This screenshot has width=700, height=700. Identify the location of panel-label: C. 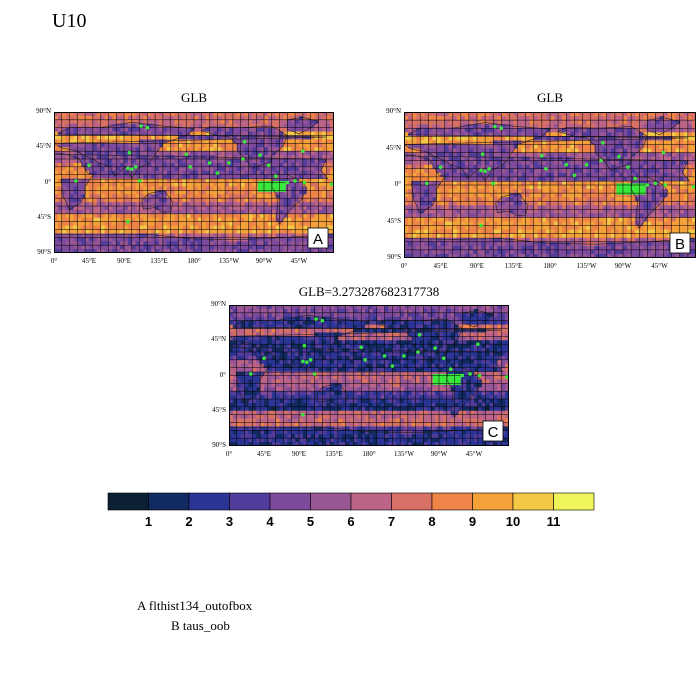
(493, 432).